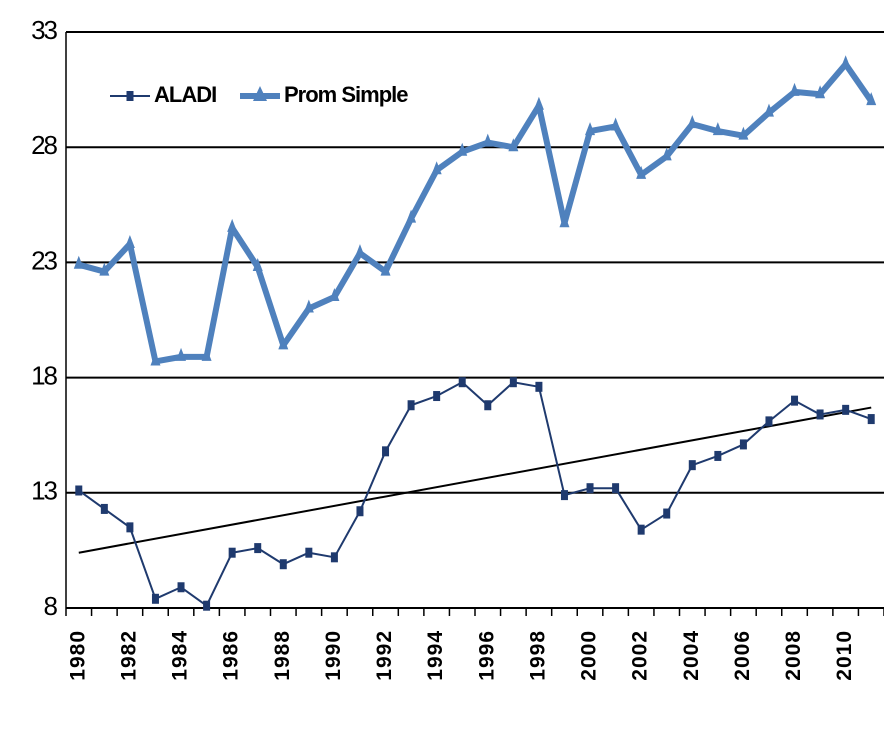 The image size is (884, 737). Describe the element at coordinates (185, 94) in the screenshot. I see `legend-label: ALADI` at that location.